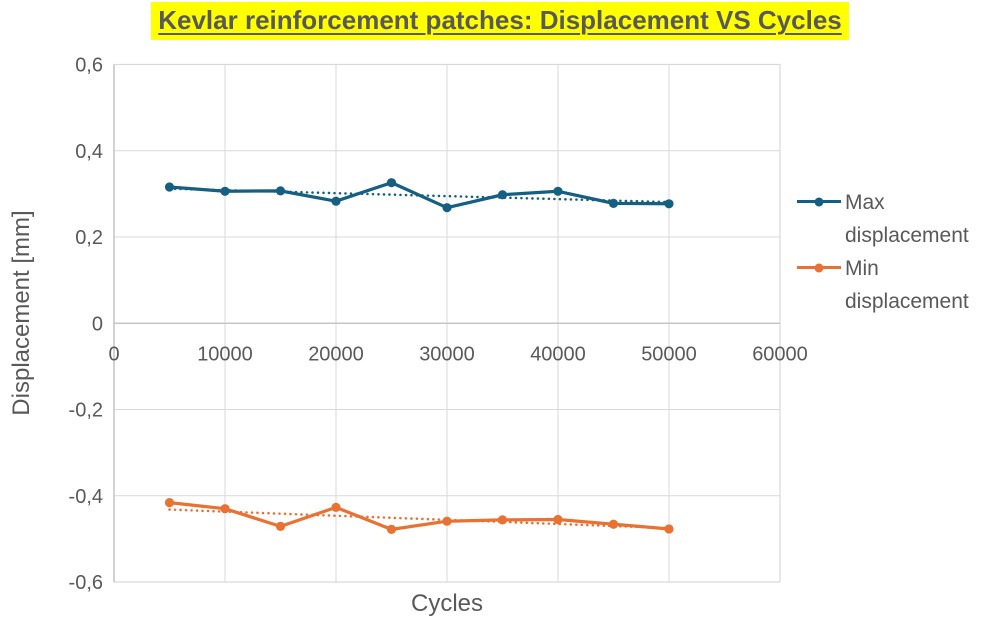 The width and height of the screenshot is (1000, 627). Describe the element at coordinates (907, 219) in the screenshot. I see `legend-label-max: Max displacement` at that location.